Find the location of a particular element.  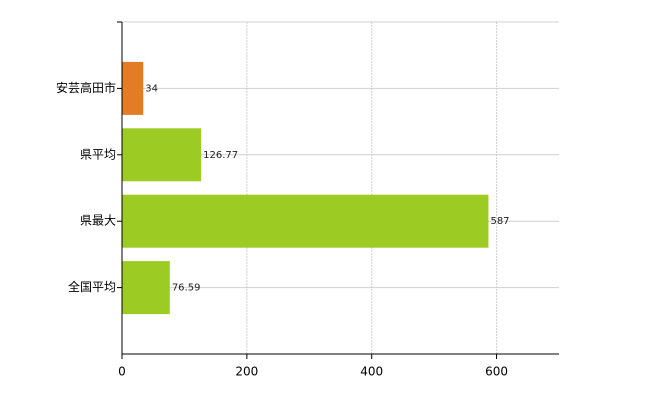

x-tick-label: 600 is located at coordinates (496, 372).